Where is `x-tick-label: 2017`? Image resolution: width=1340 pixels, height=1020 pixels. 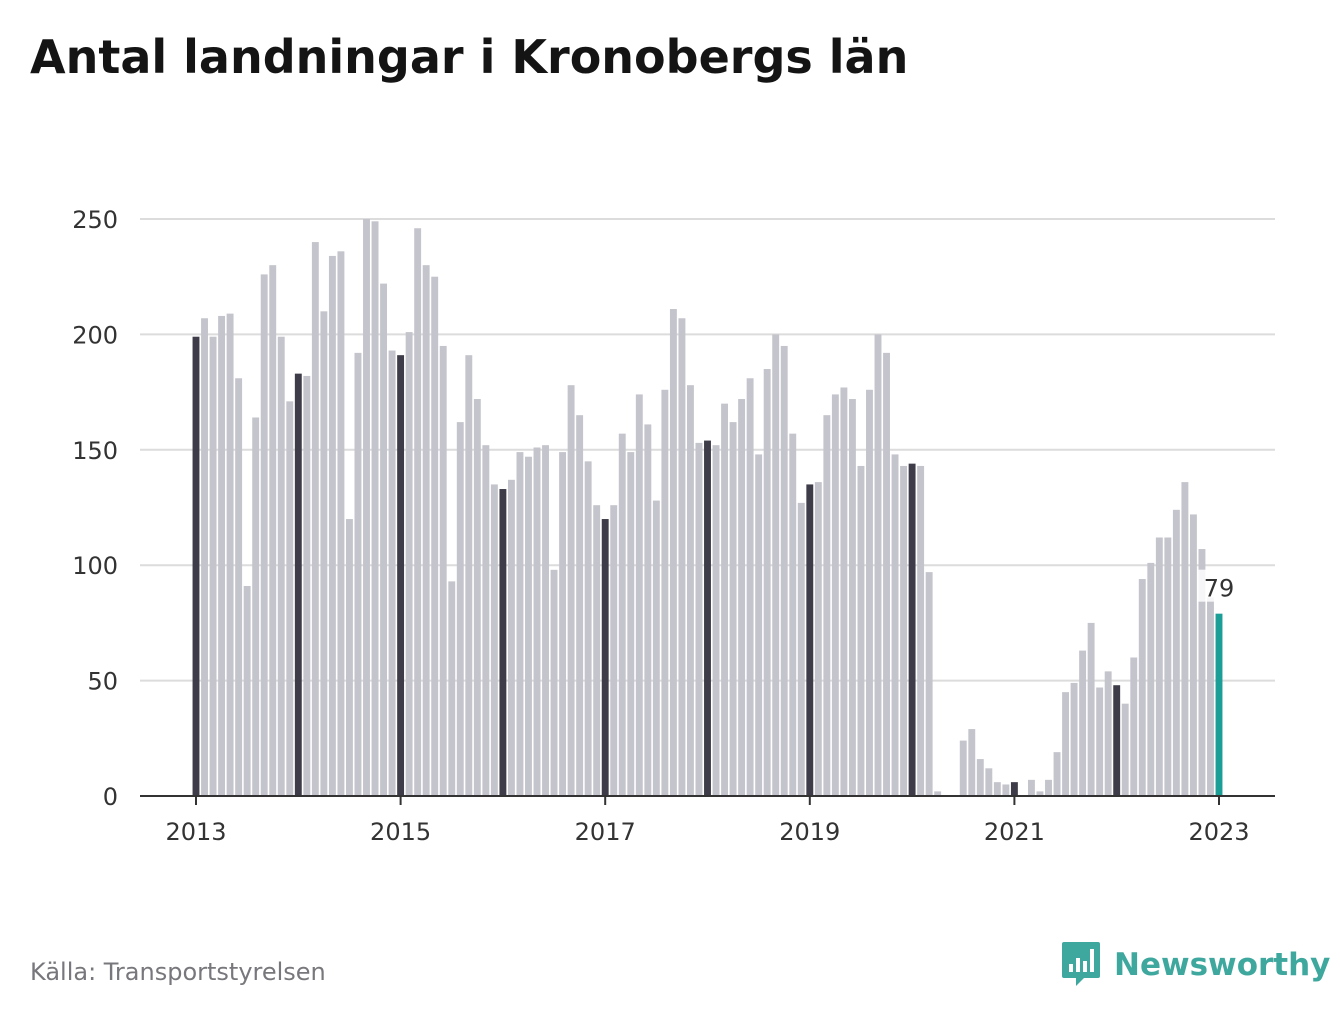
x-tick-label: 2017 is located at coordinates (605, 832).